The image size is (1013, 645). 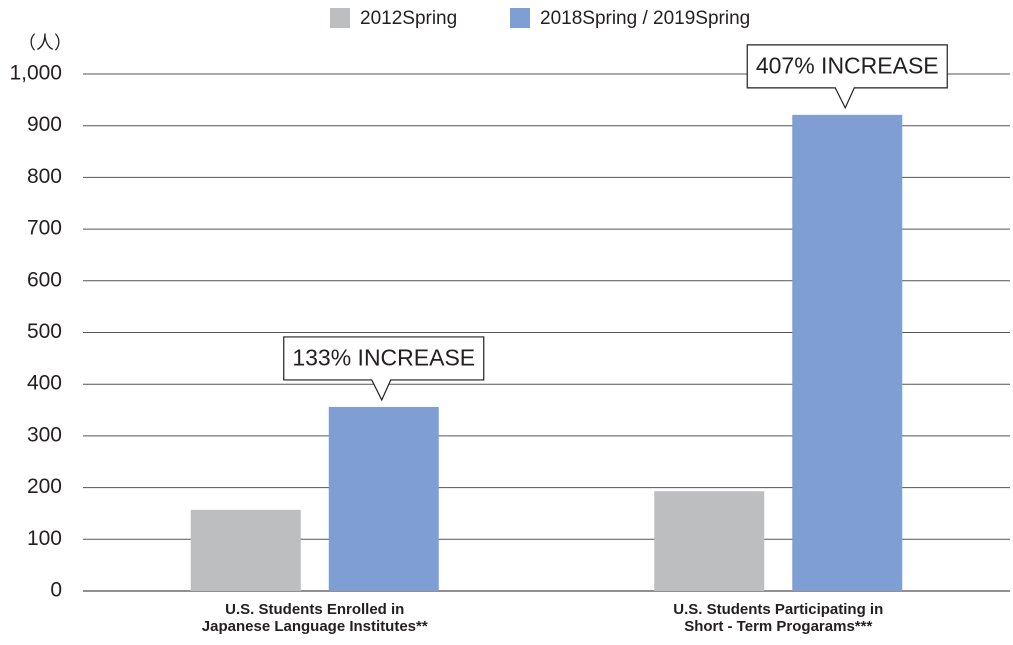 What do you see at coordinates (45, 43) in the screenshot?
I see `y-axis-label: （人）` at bounding box center [45, 43].